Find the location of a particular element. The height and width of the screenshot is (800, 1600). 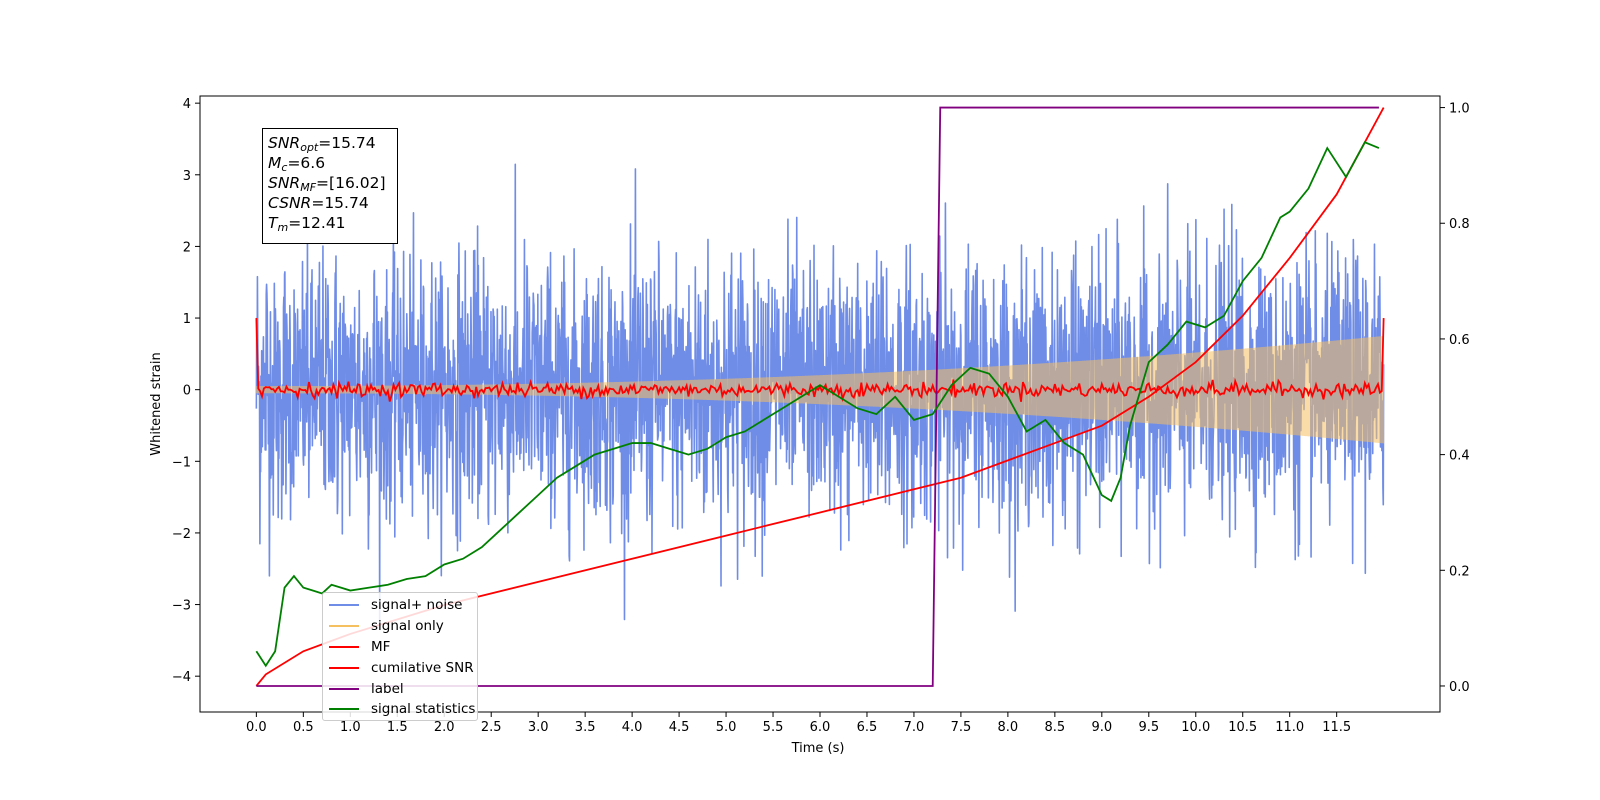

series-mf-line is located at coordinates (820, 360).